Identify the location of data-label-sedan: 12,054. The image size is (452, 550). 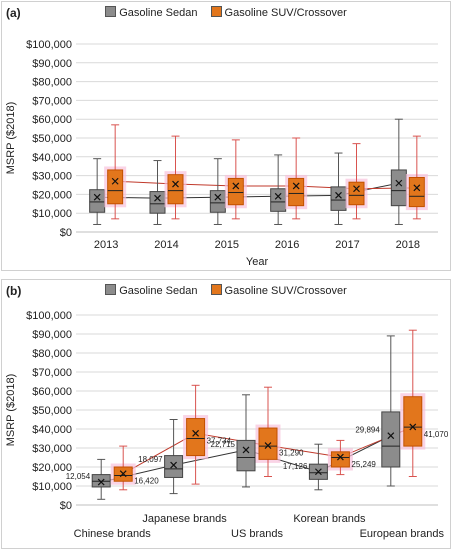
(78, 476).